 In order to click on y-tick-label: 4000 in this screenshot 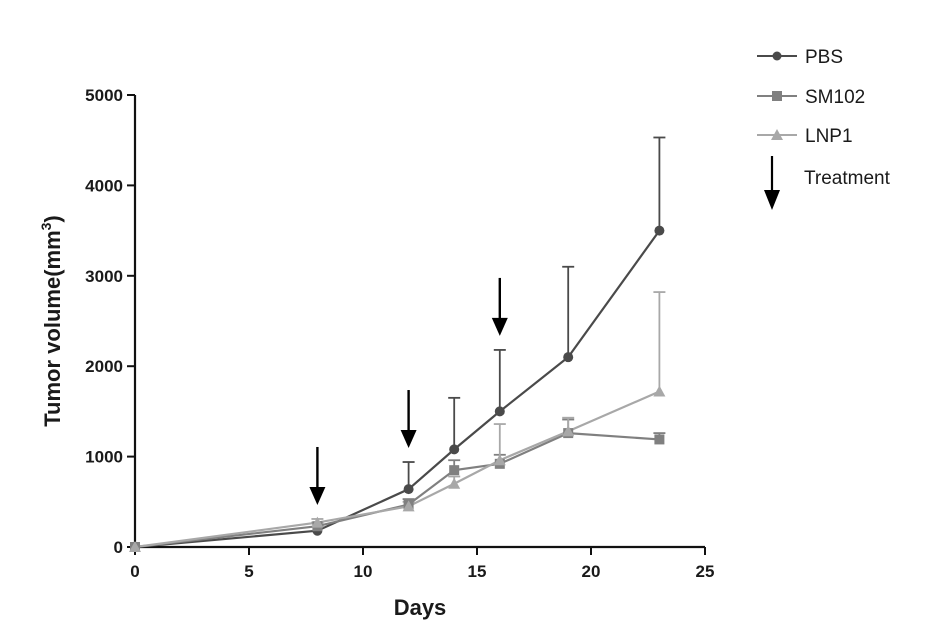, I will do `click(104, 185)`.